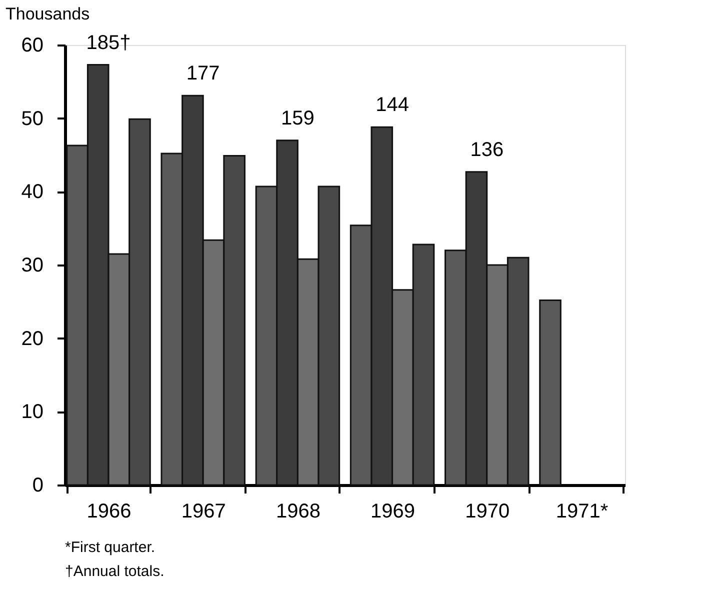 This screenshot has width=702, height=591. Describe the element at coordinates (110, 547) in the screenshot. I see `text: *First quarter.` at that location.